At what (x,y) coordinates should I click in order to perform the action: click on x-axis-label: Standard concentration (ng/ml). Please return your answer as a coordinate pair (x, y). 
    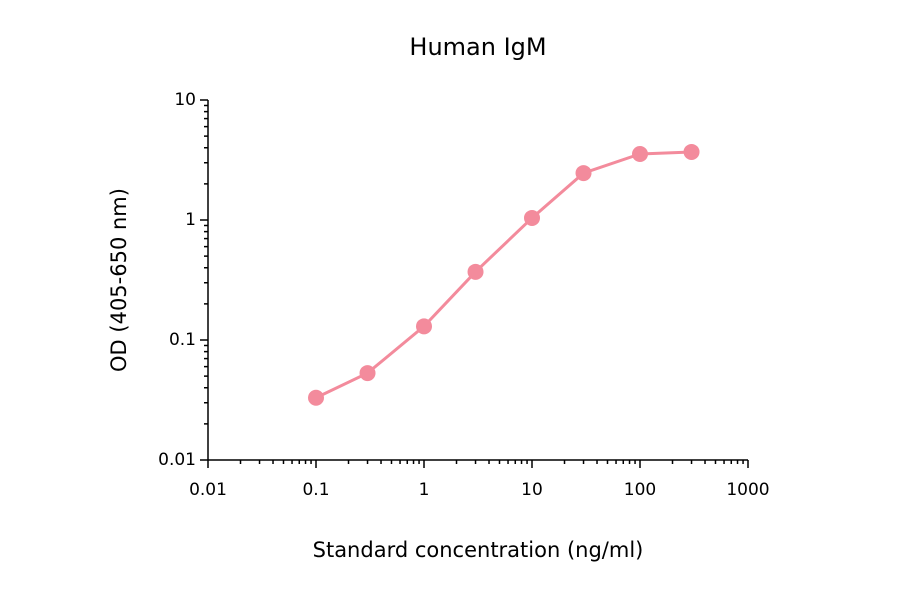
    Looking at the image, I should click on (478, 550).